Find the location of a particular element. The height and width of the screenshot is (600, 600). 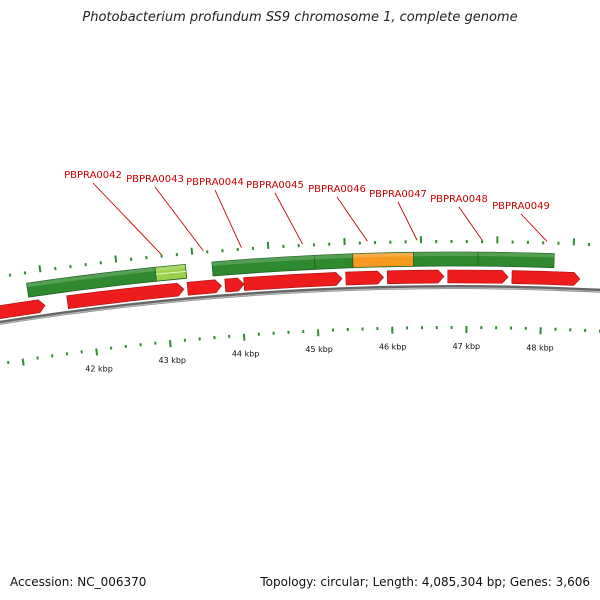

gene-label-2: PBPRA0044 is located at coordinates (215, 182).